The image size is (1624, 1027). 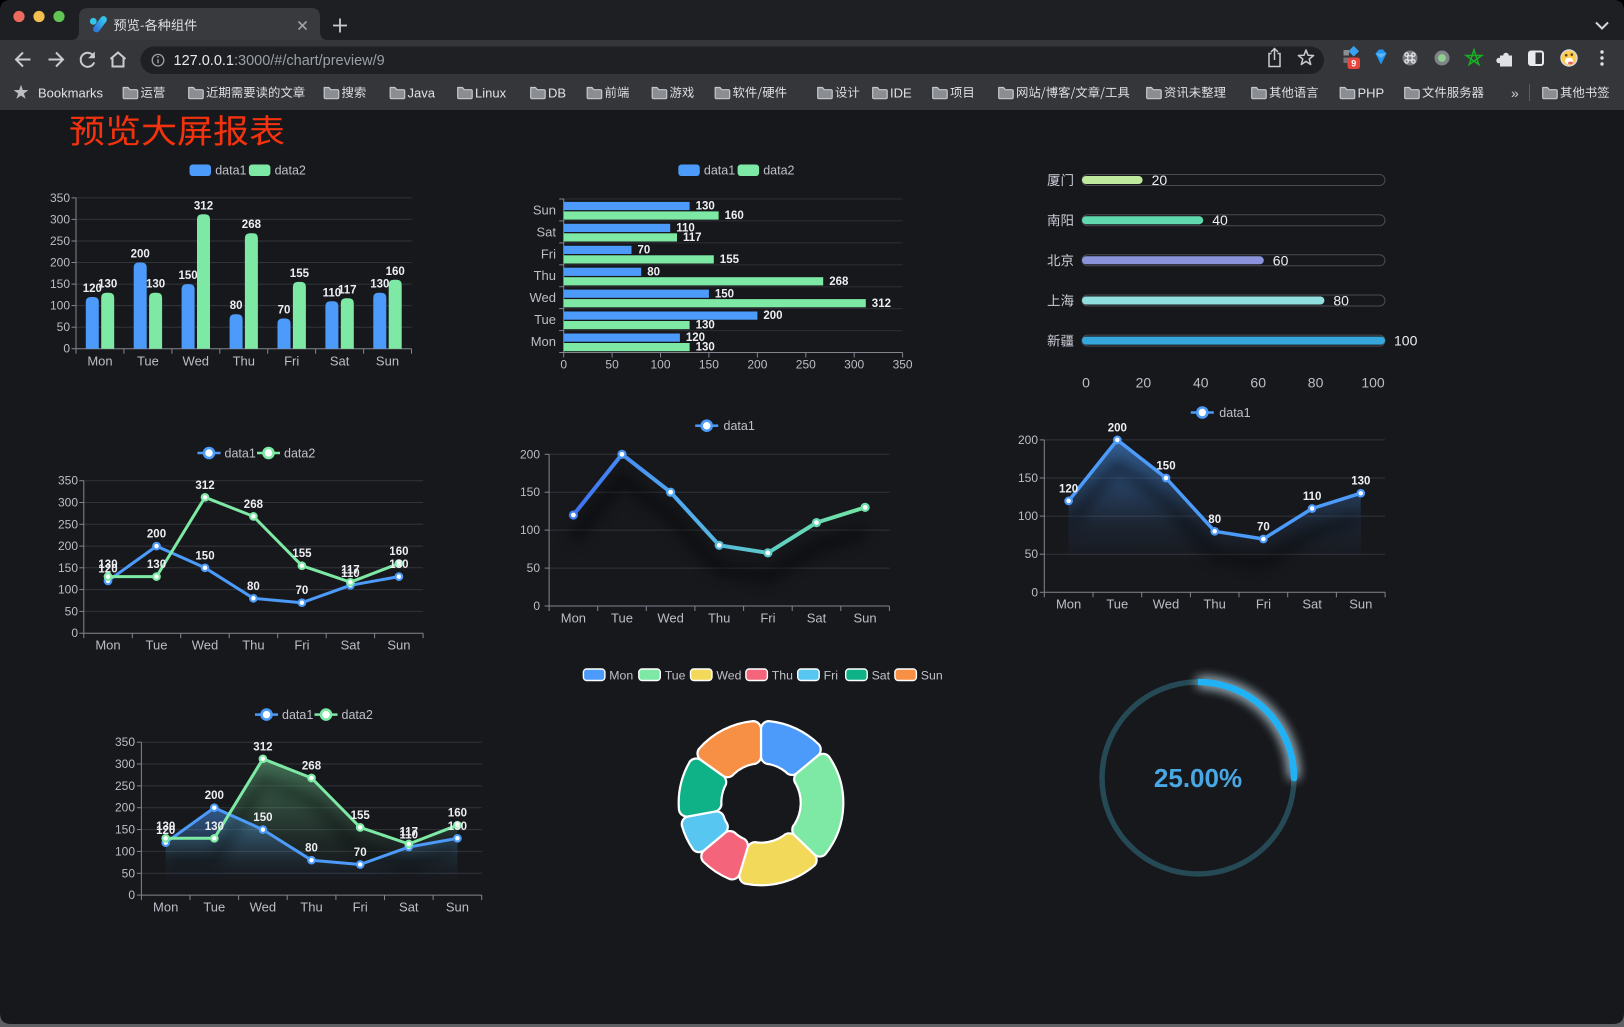 What do you see at coordinates (300, 274) in the screenshot?
I see `svg-text: 155` at bounding box center [300, 274].